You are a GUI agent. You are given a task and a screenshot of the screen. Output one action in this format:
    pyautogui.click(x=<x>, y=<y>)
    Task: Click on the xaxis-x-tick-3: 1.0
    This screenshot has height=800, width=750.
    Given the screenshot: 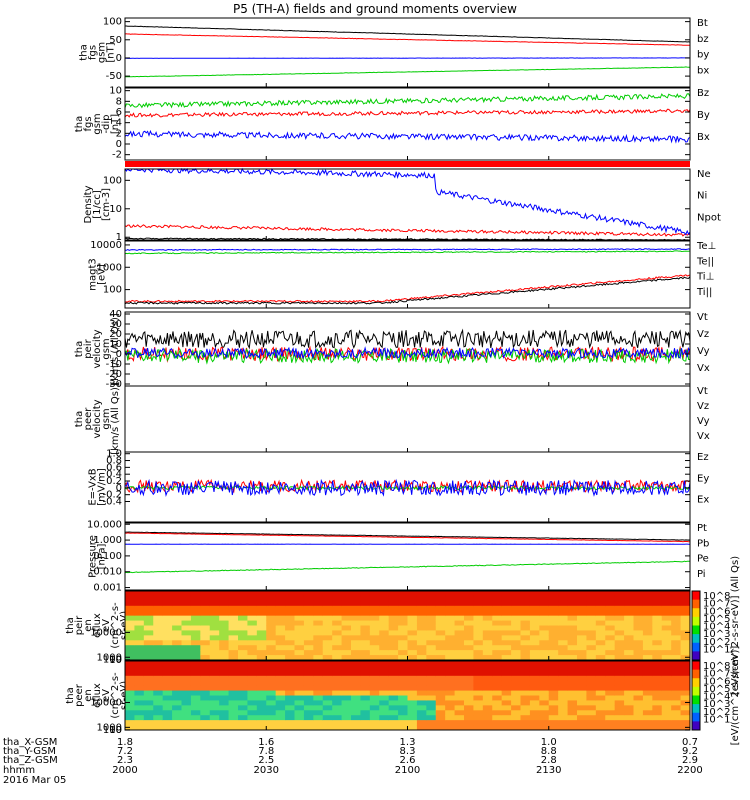 What is the action you would take?
    pyautogui.click(x=549, y=742)
    